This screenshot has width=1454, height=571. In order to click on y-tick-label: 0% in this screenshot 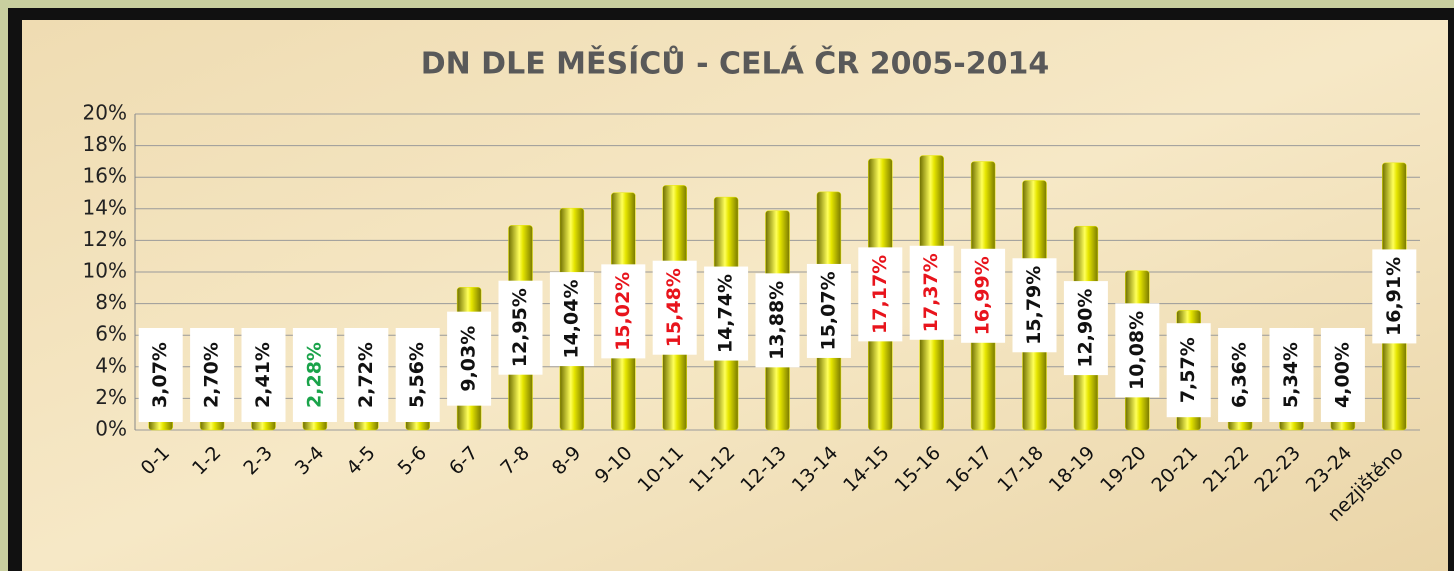, I will do `click(111, 429)`.